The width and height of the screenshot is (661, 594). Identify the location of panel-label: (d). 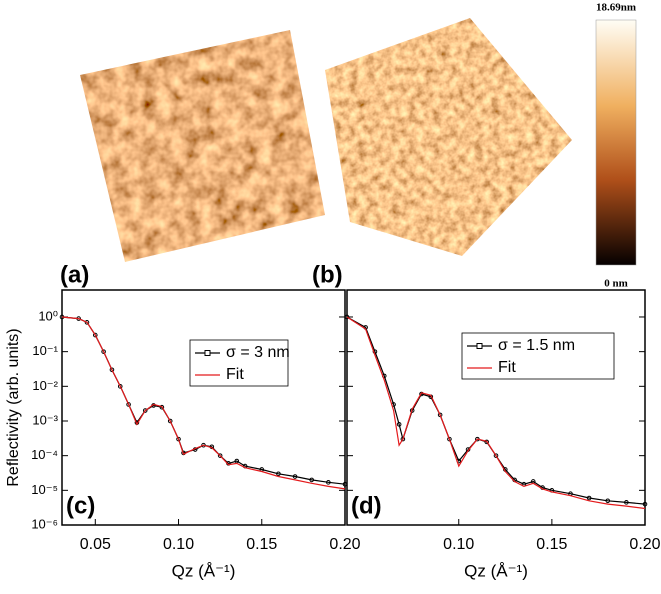
(366, 505).